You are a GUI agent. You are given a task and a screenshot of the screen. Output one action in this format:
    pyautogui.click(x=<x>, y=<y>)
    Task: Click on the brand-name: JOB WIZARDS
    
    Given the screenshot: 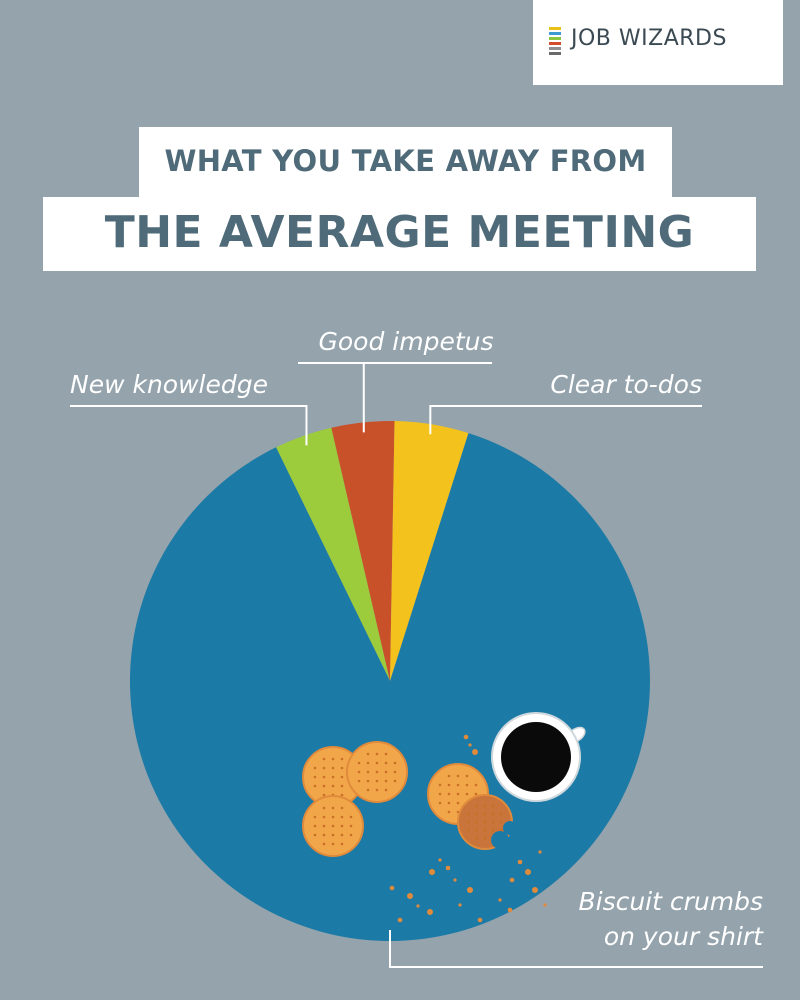 What is the action you would take?
    pyautogui.click(x=649, y=38)
    